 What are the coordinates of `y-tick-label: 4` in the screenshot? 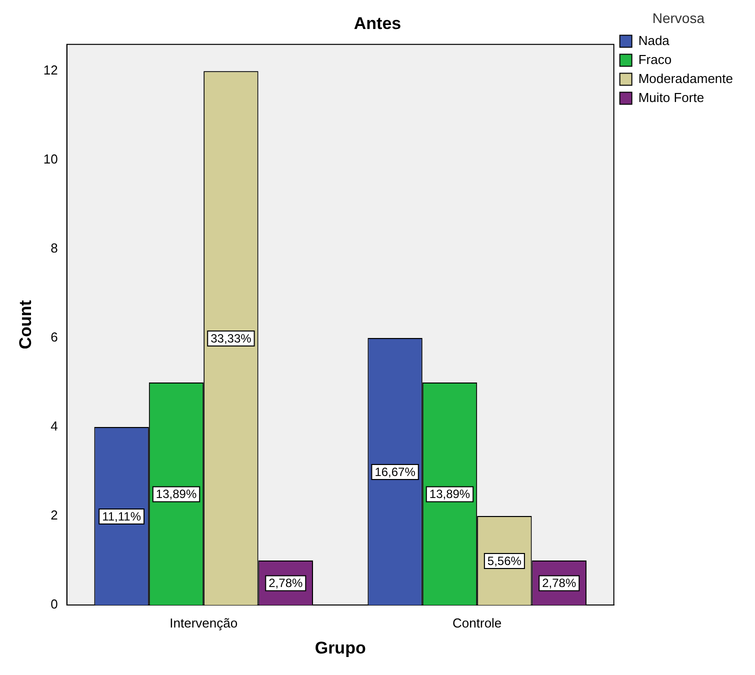 It's located at (54, 426).